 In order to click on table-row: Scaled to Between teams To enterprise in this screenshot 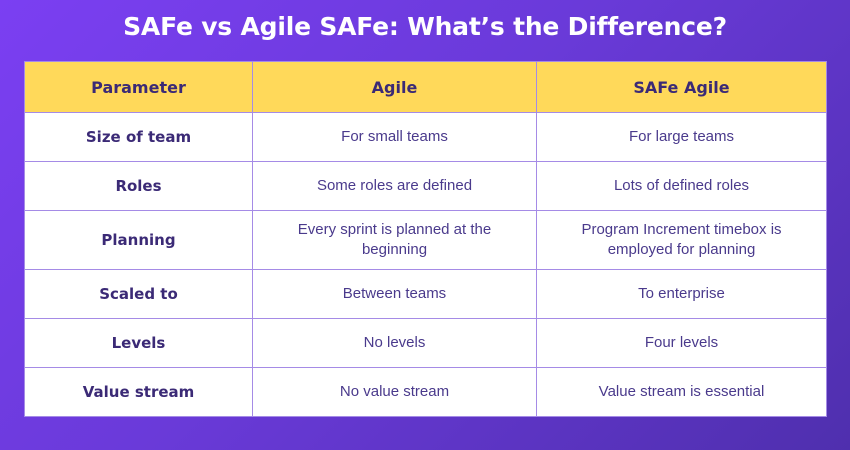, I will do `click(425, 294)`.